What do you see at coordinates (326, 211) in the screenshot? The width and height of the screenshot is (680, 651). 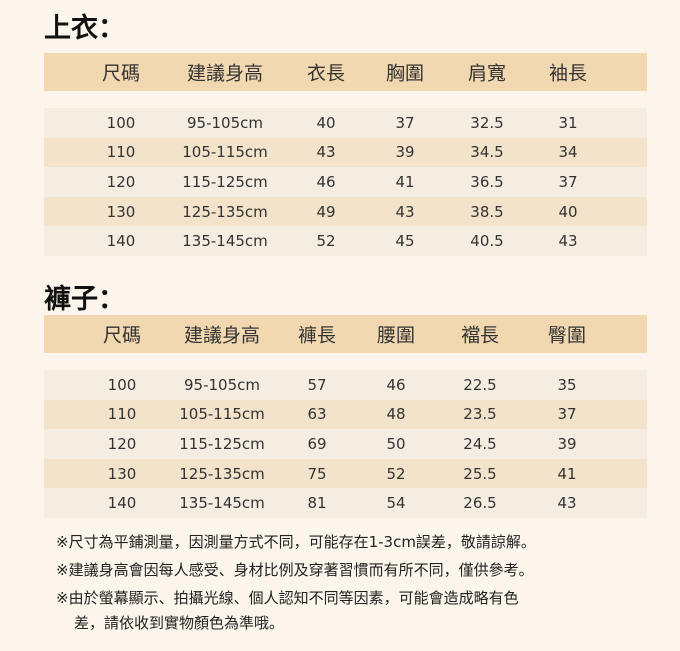 I see `table-cell: 49` at bounding box center [326, 211].